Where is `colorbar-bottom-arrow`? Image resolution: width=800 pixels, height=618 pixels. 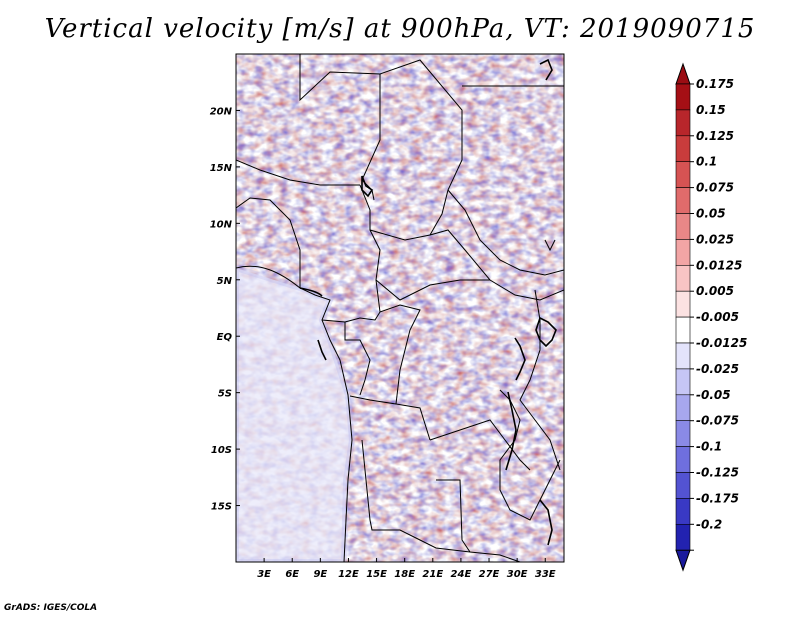
colorbar-bottom-arrow is located at coordinates (683, 560).